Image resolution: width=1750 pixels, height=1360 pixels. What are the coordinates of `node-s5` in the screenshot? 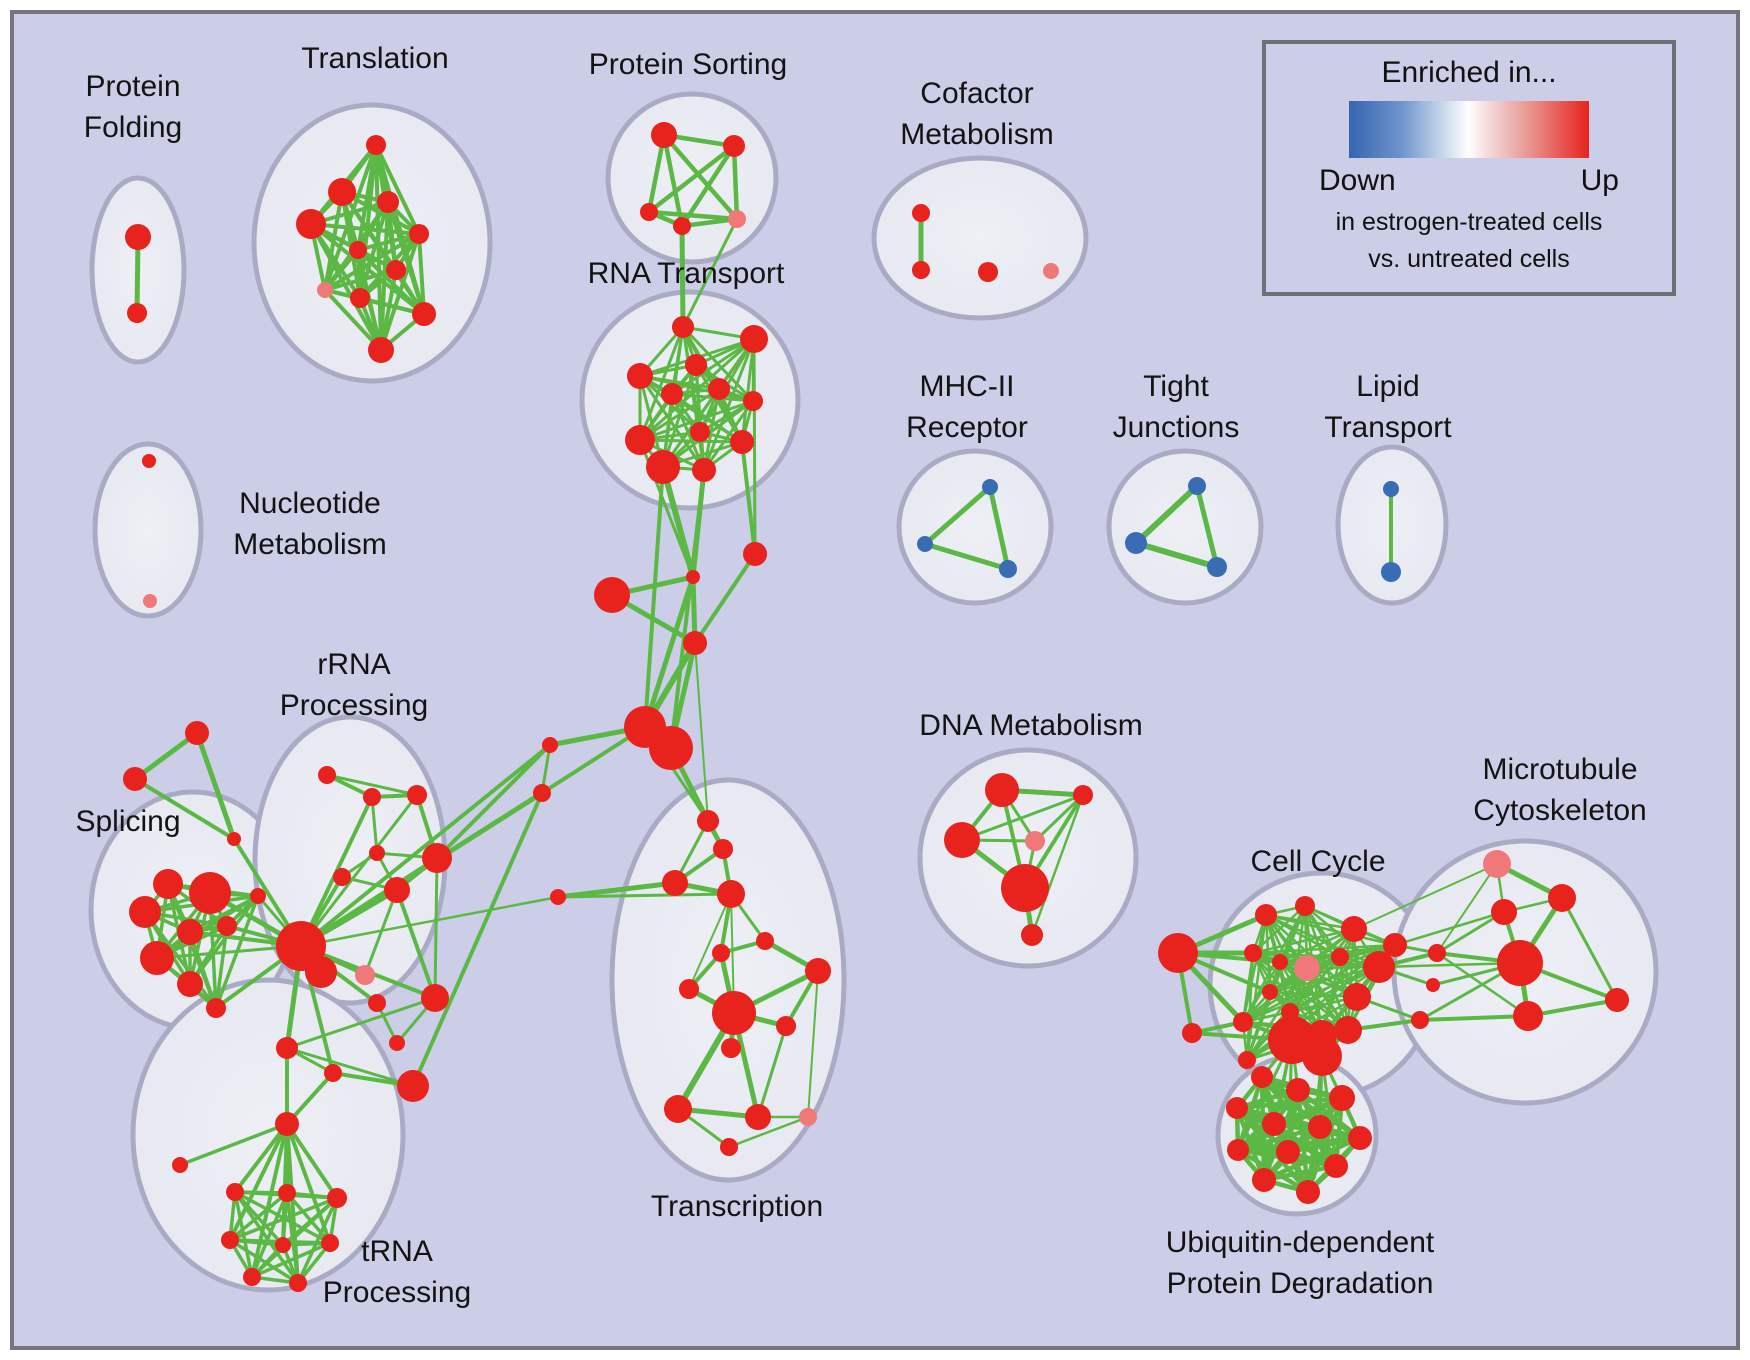 It's located at (157, 958).